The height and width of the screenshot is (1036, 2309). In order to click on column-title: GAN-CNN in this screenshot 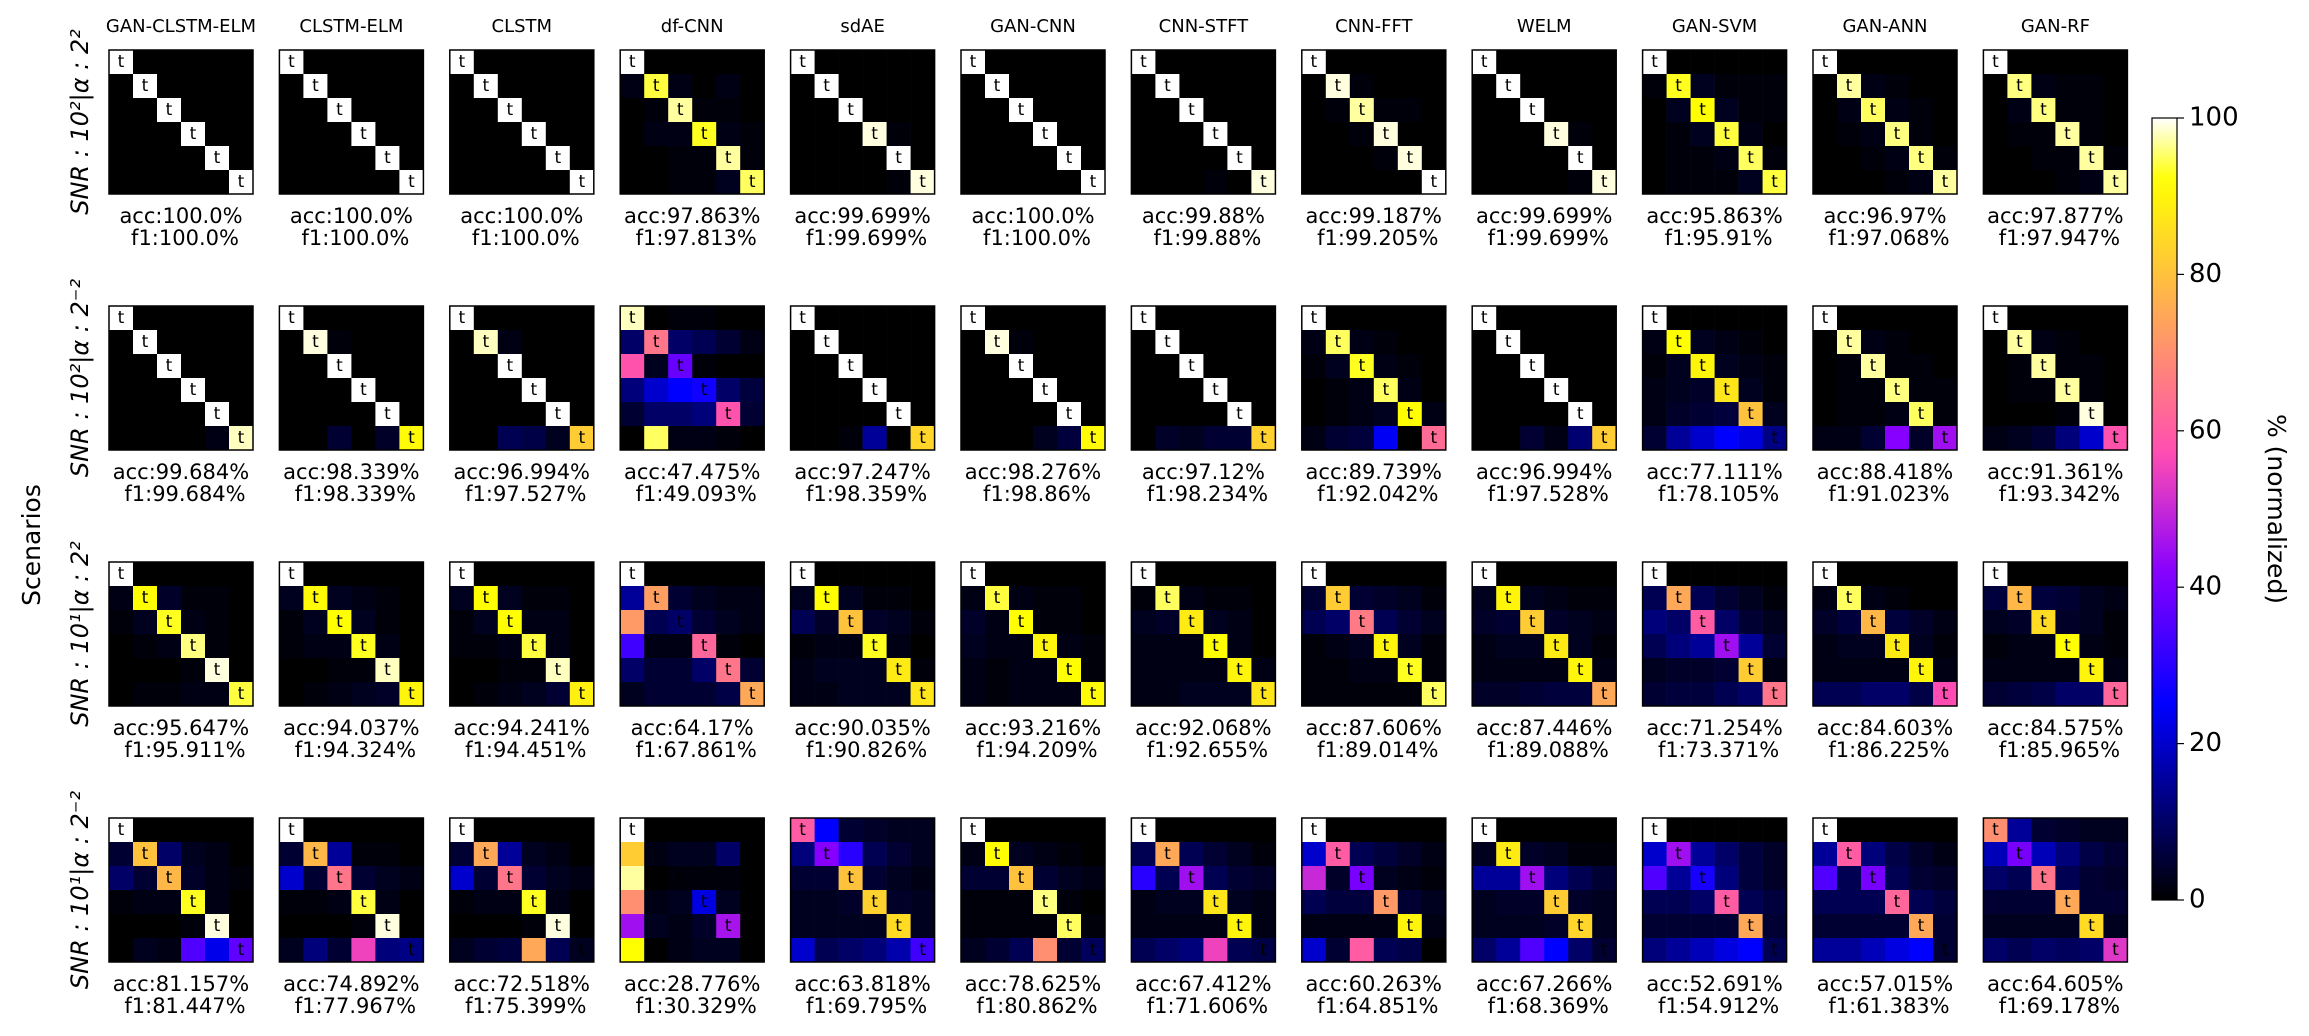, I will do `click(1033, 26)`.